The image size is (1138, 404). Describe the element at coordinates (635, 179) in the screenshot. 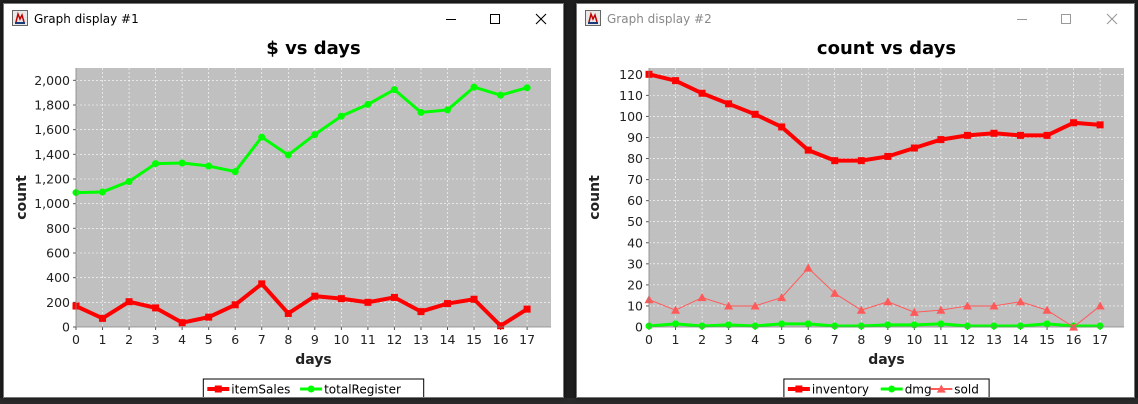

I see `y-tick-label: 70` at that location.